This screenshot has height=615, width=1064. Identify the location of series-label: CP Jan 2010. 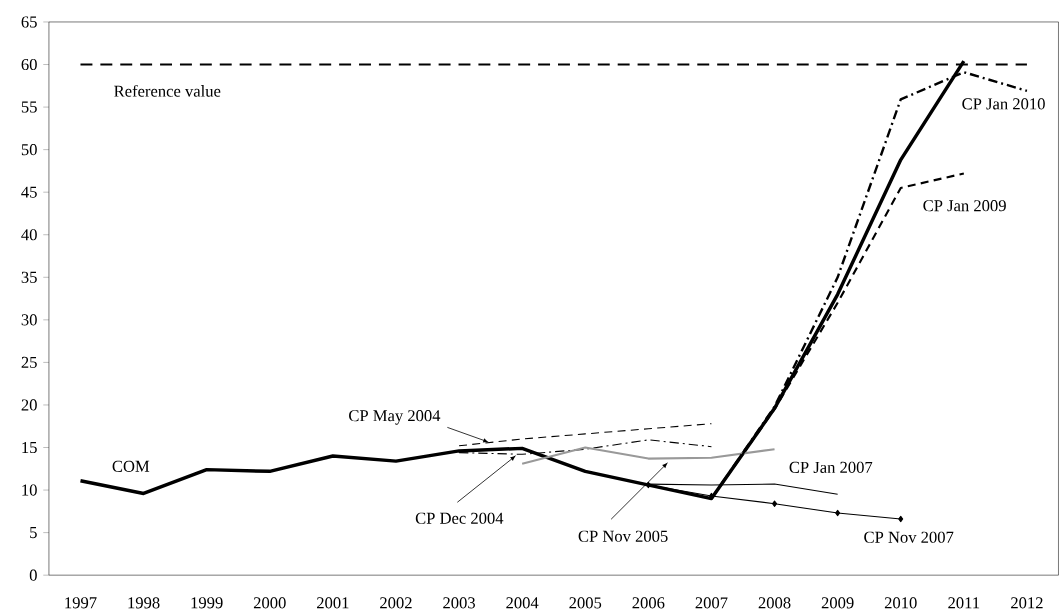
(1003, 104).